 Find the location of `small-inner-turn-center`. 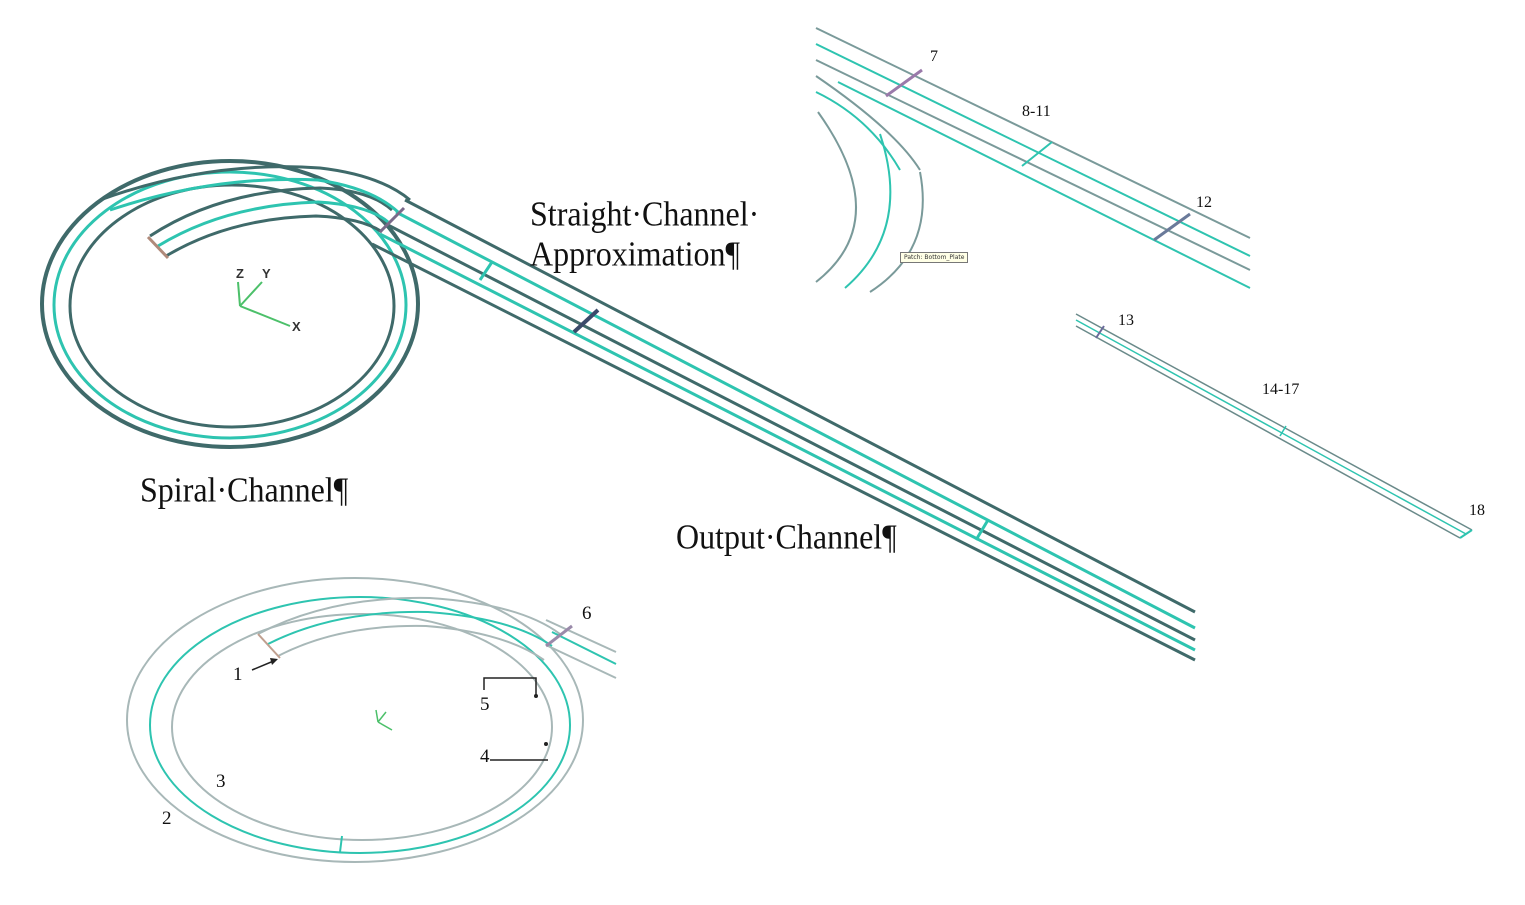

small-inner-turn-center is located at coordinates (410, 628).